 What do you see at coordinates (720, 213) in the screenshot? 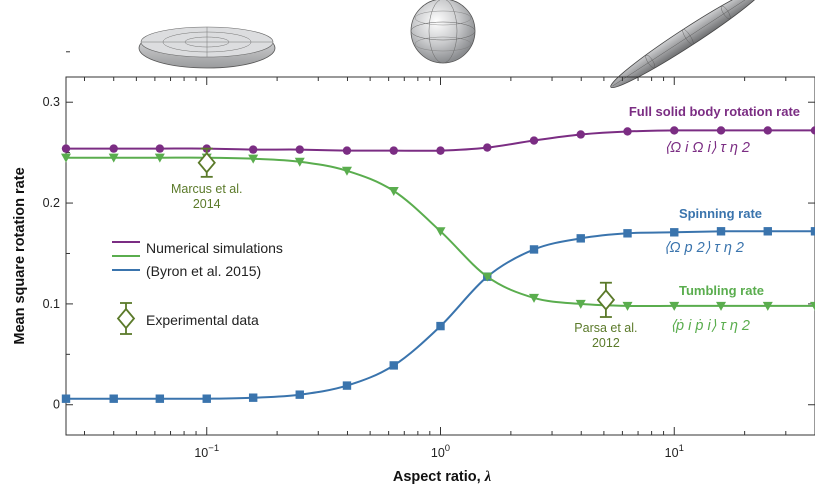
I see `series-label-spin: Spinning rate` at bounding box center [720, 213].